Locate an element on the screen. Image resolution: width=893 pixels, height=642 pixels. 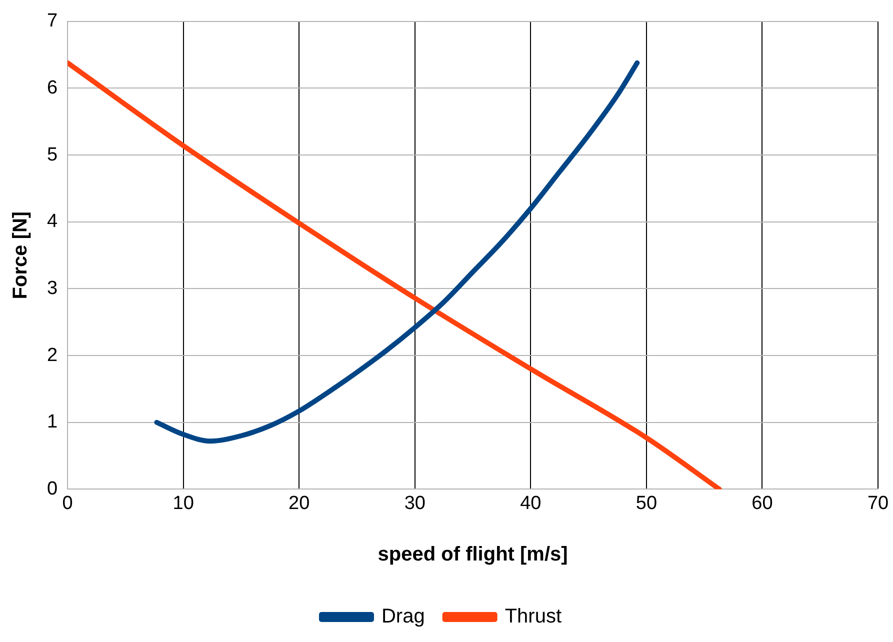
y-tick-label: 2 is located at coordinates (52, 355).